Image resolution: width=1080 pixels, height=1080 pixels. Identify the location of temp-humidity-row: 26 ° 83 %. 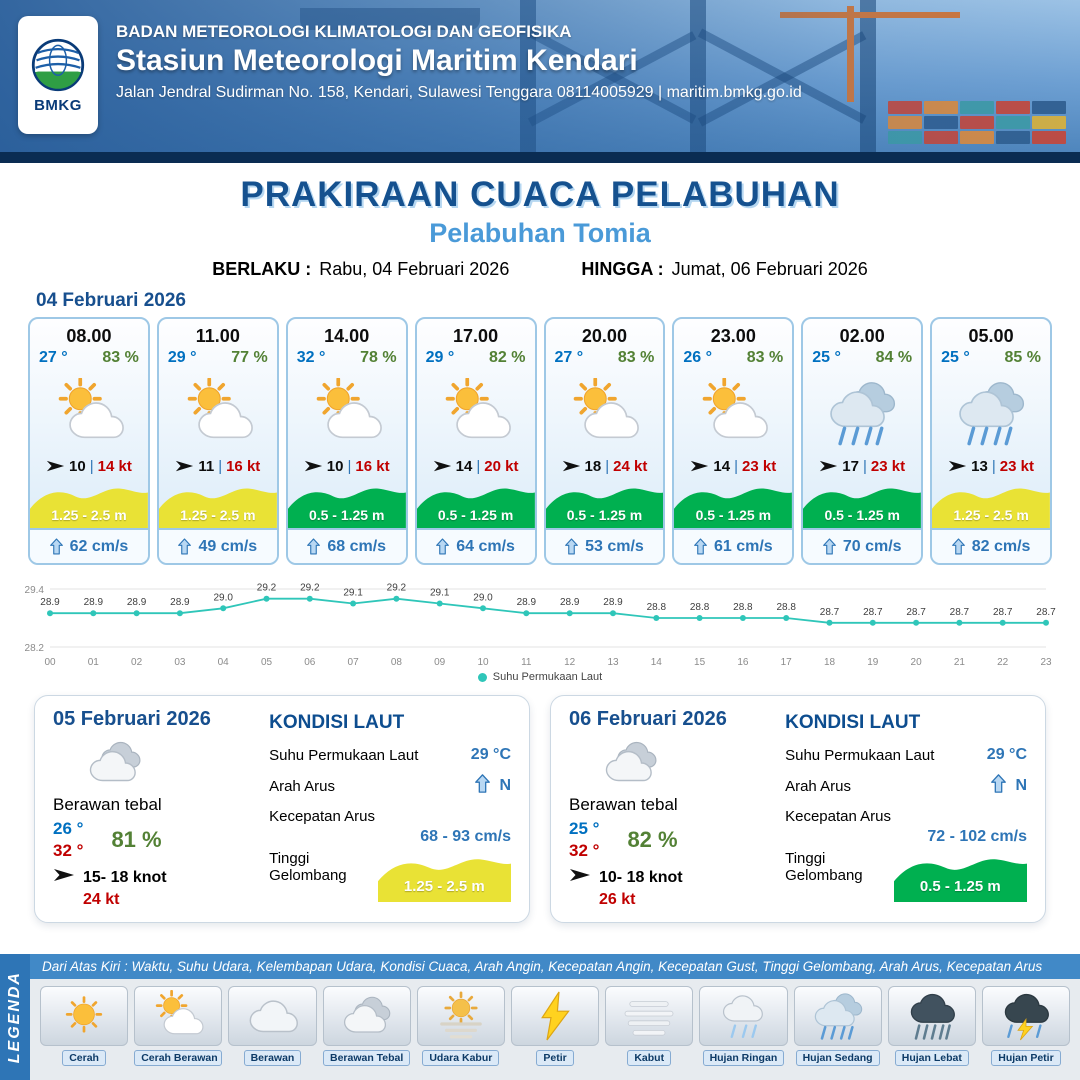
(733, 357).